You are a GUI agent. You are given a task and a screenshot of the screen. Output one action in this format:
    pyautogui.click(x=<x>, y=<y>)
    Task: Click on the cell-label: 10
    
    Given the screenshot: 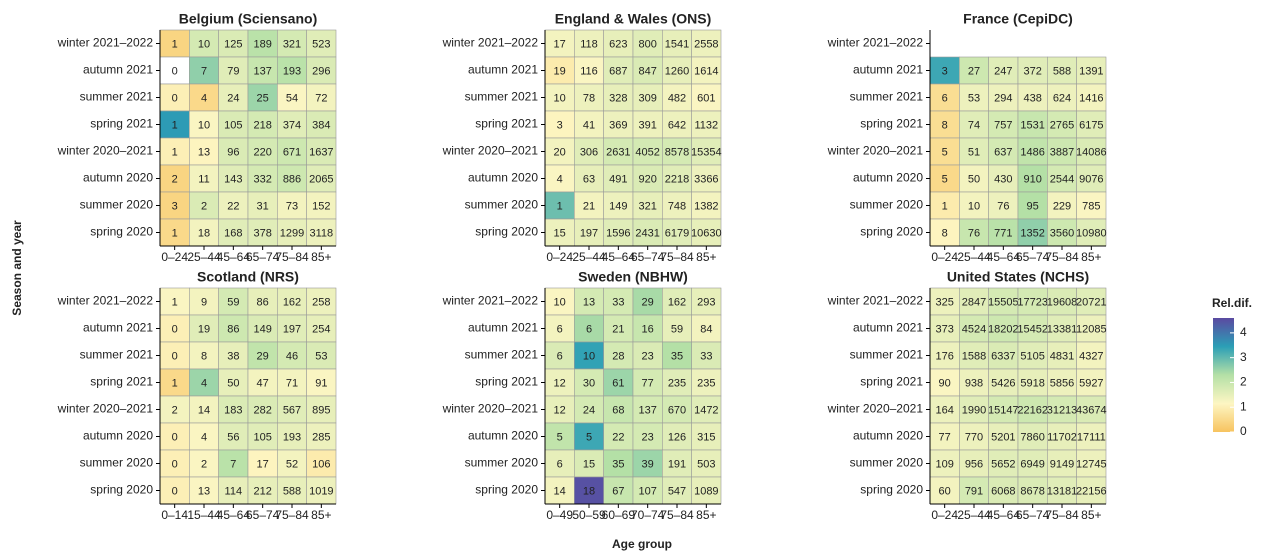 What is the action you would take?
    pyautogui.click(x=560, y=302)
    